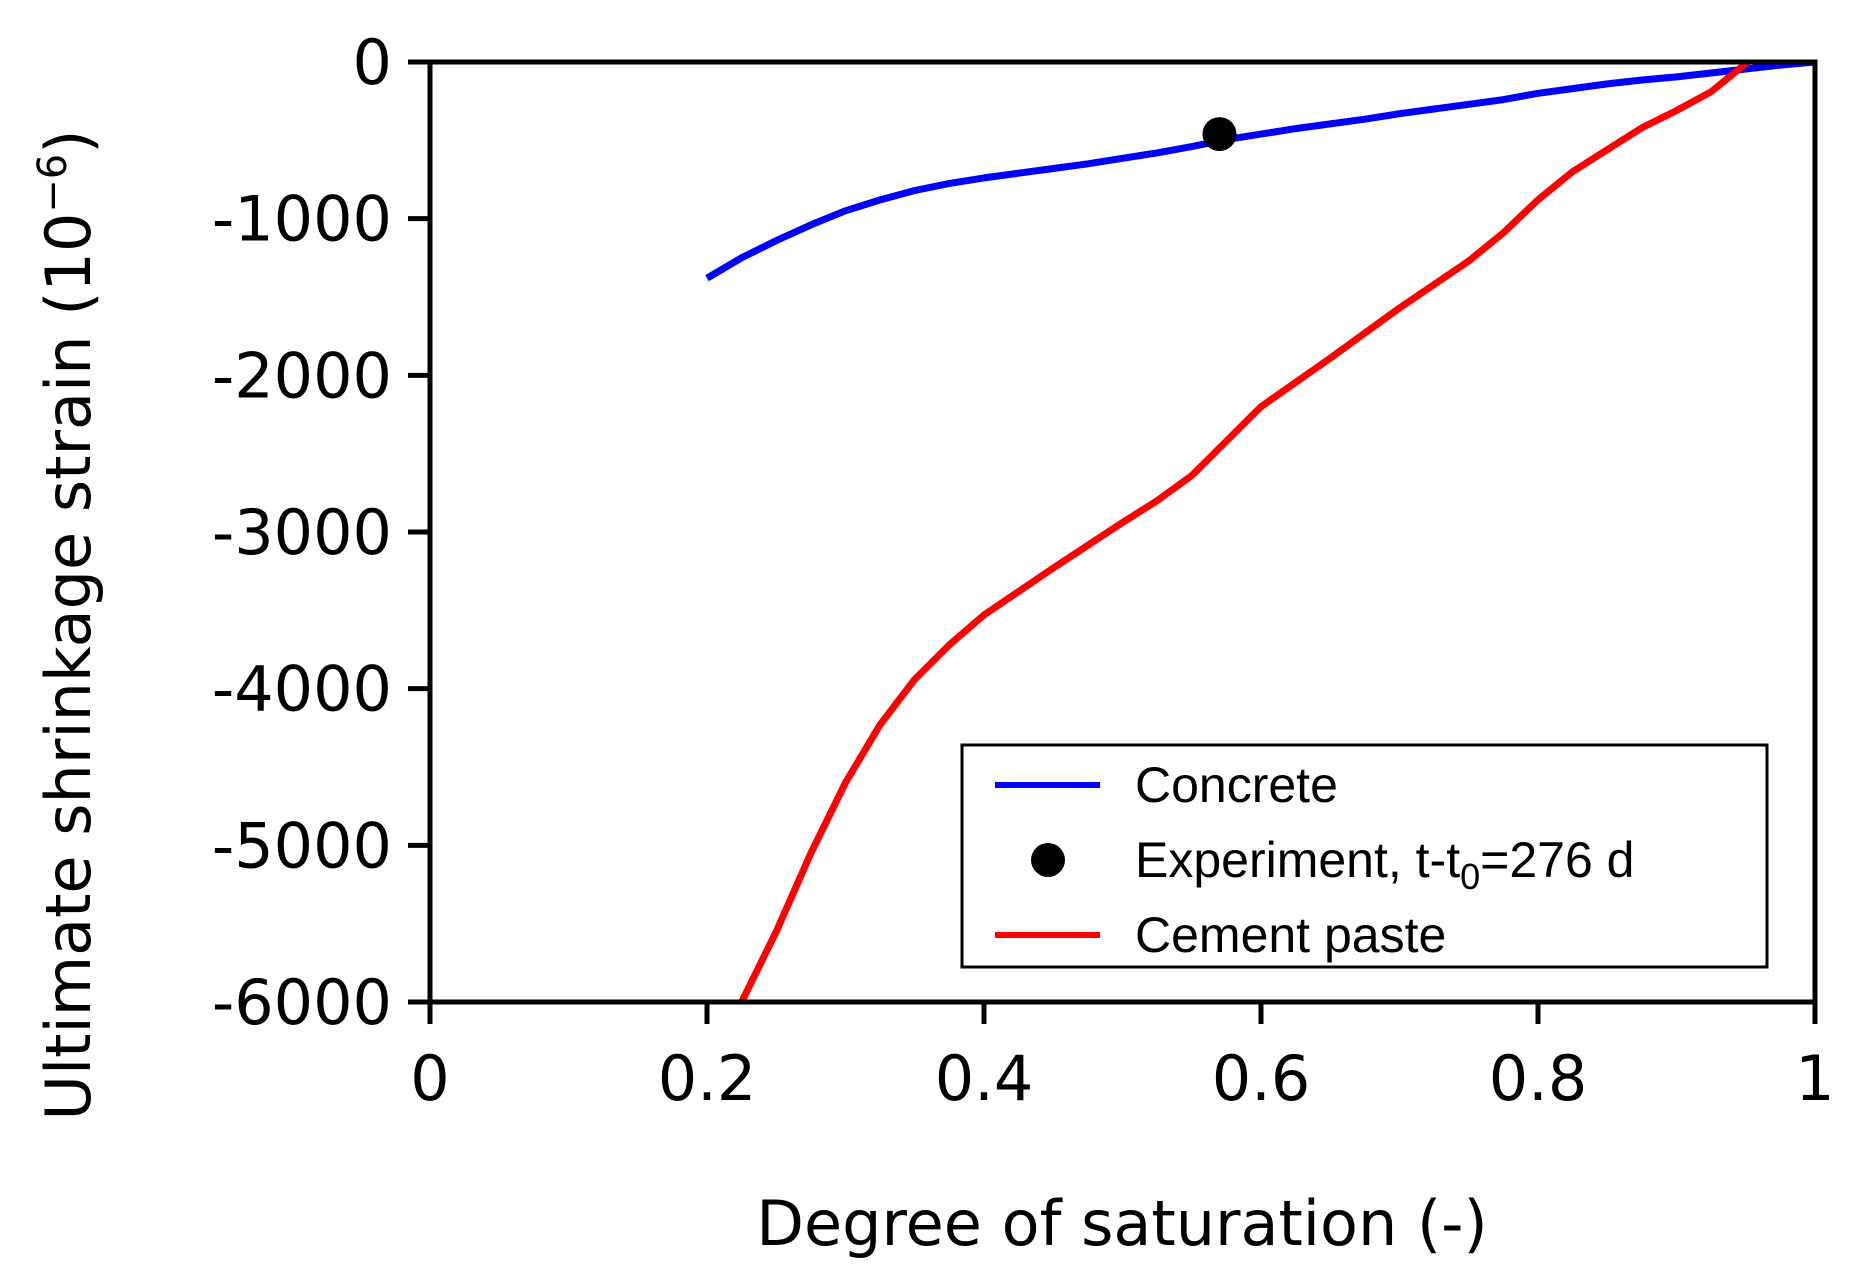 Image resolution: width=1864 pixels, height=1286 pixels. Describe the element at coordinates (302, 845) in the screenshot. I see `y-tick-label: -5000` at that location.